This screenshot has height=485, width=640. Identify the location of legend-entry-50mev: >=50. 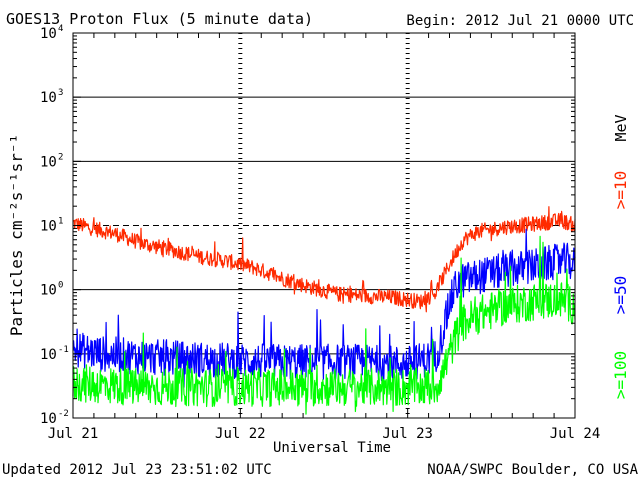
(620, 295).